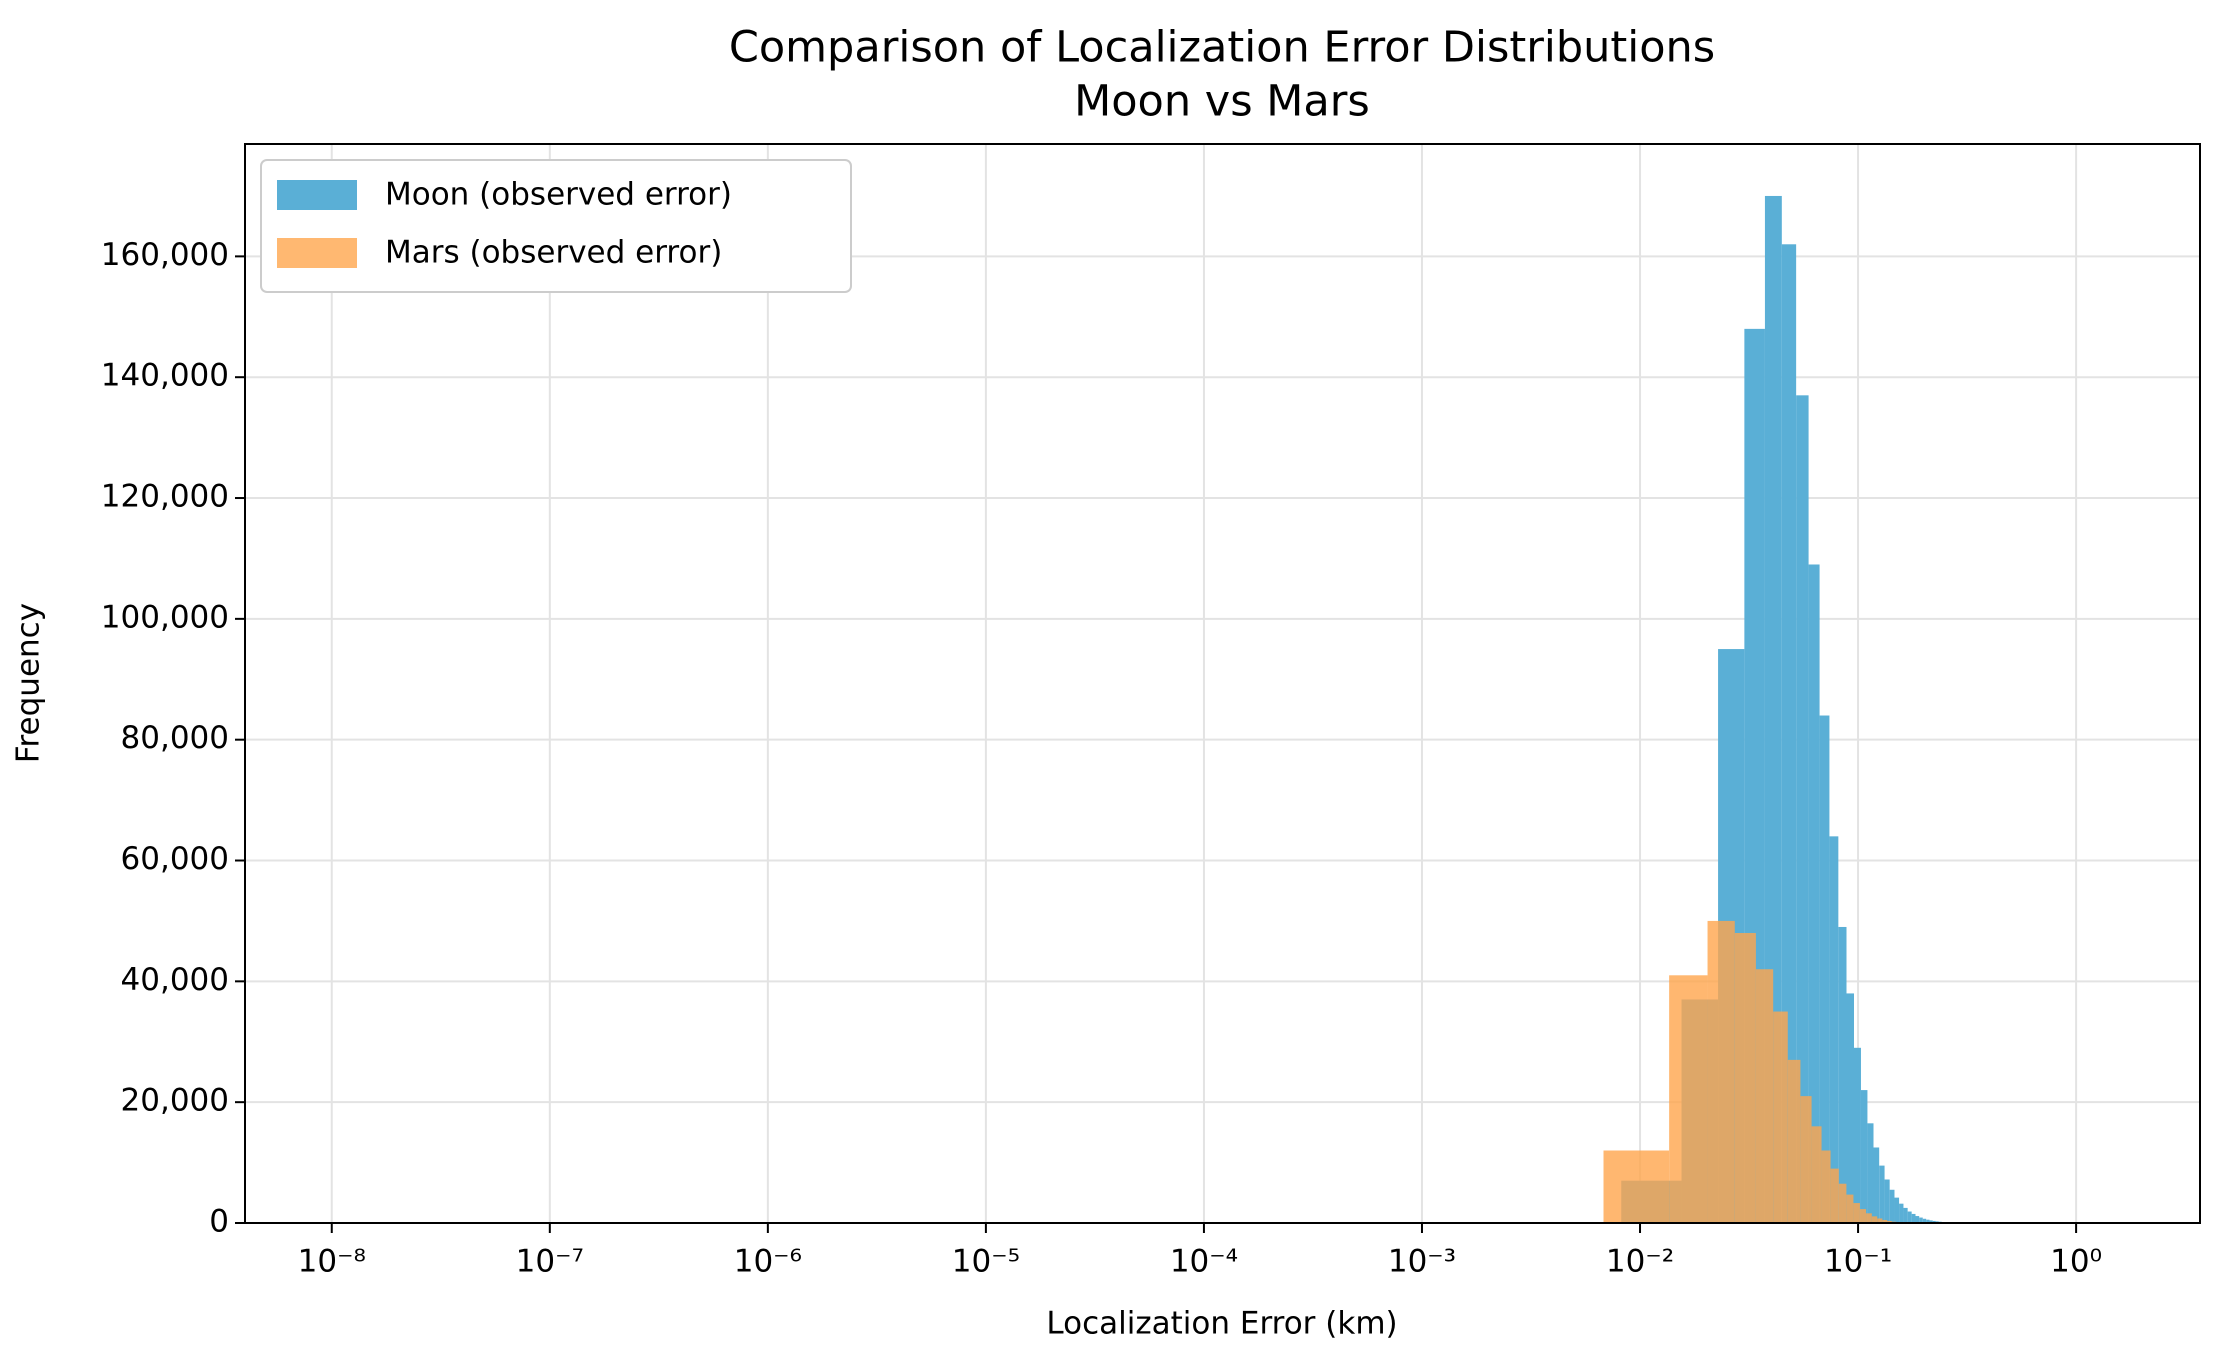 The image size is (2219, 1360). I want to click on y-tick-label: 60,000, so click(175, 859).